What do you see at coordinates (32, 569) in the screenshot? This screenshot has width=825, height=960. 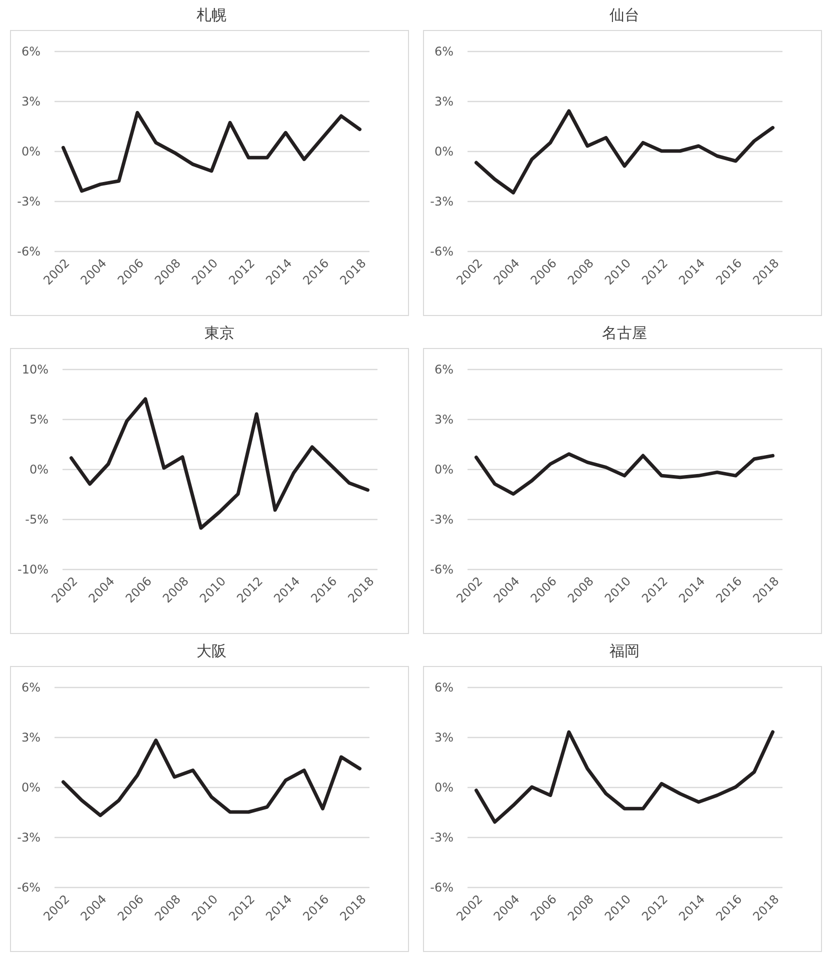 I see `y-tick-label: -10%` at bounding box center [32, 569].